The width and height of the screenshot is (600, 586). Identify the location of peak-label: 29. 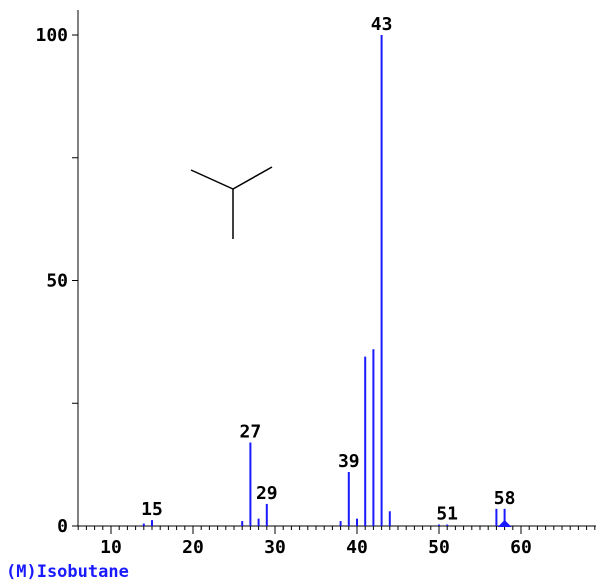
(267, 493).